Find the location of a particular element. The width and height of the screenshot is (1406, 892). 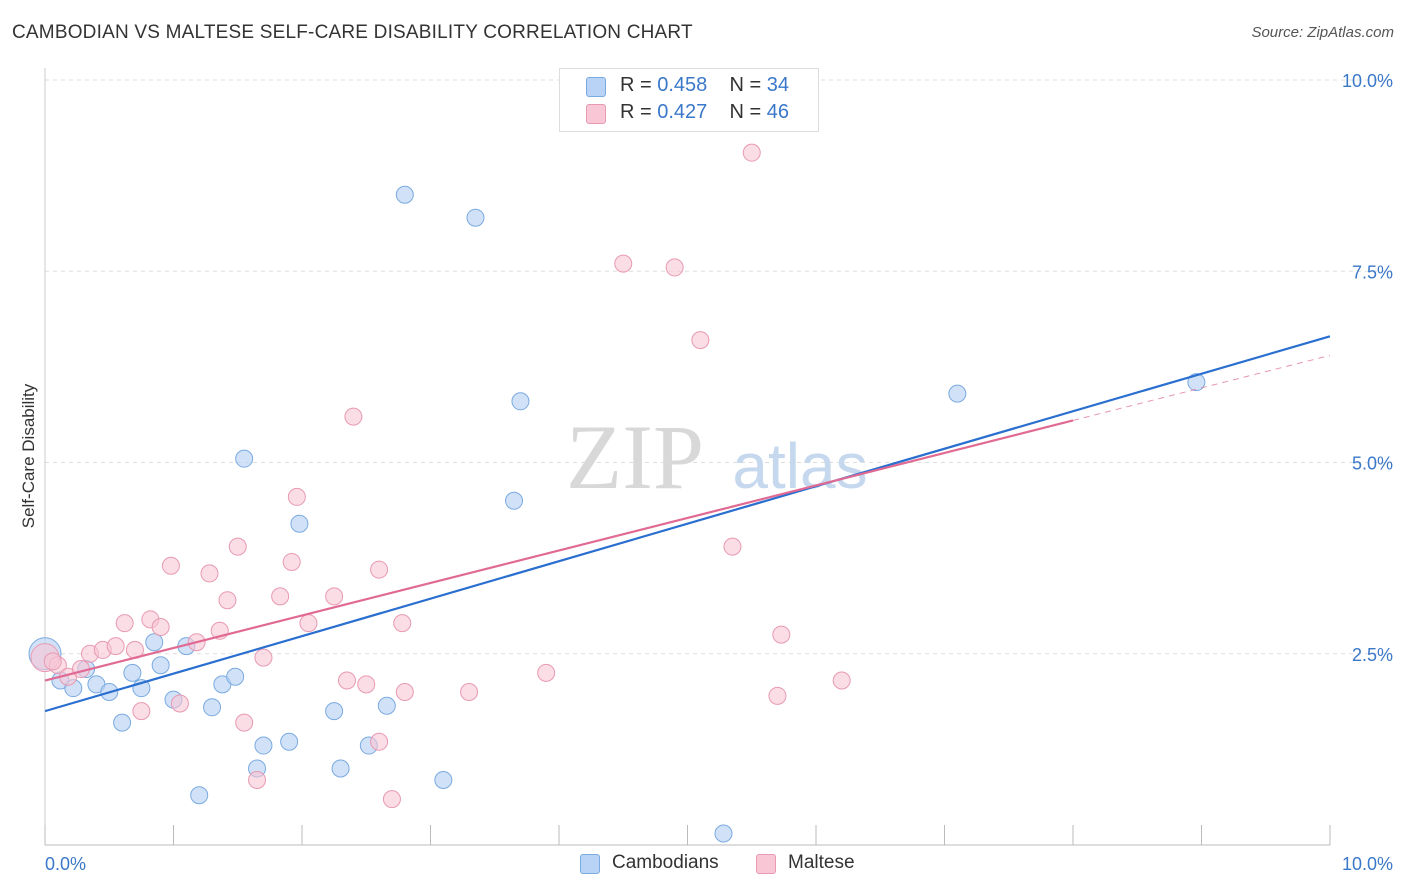

bottom-legend-label: Maltese is located at coordinates (821, 862).